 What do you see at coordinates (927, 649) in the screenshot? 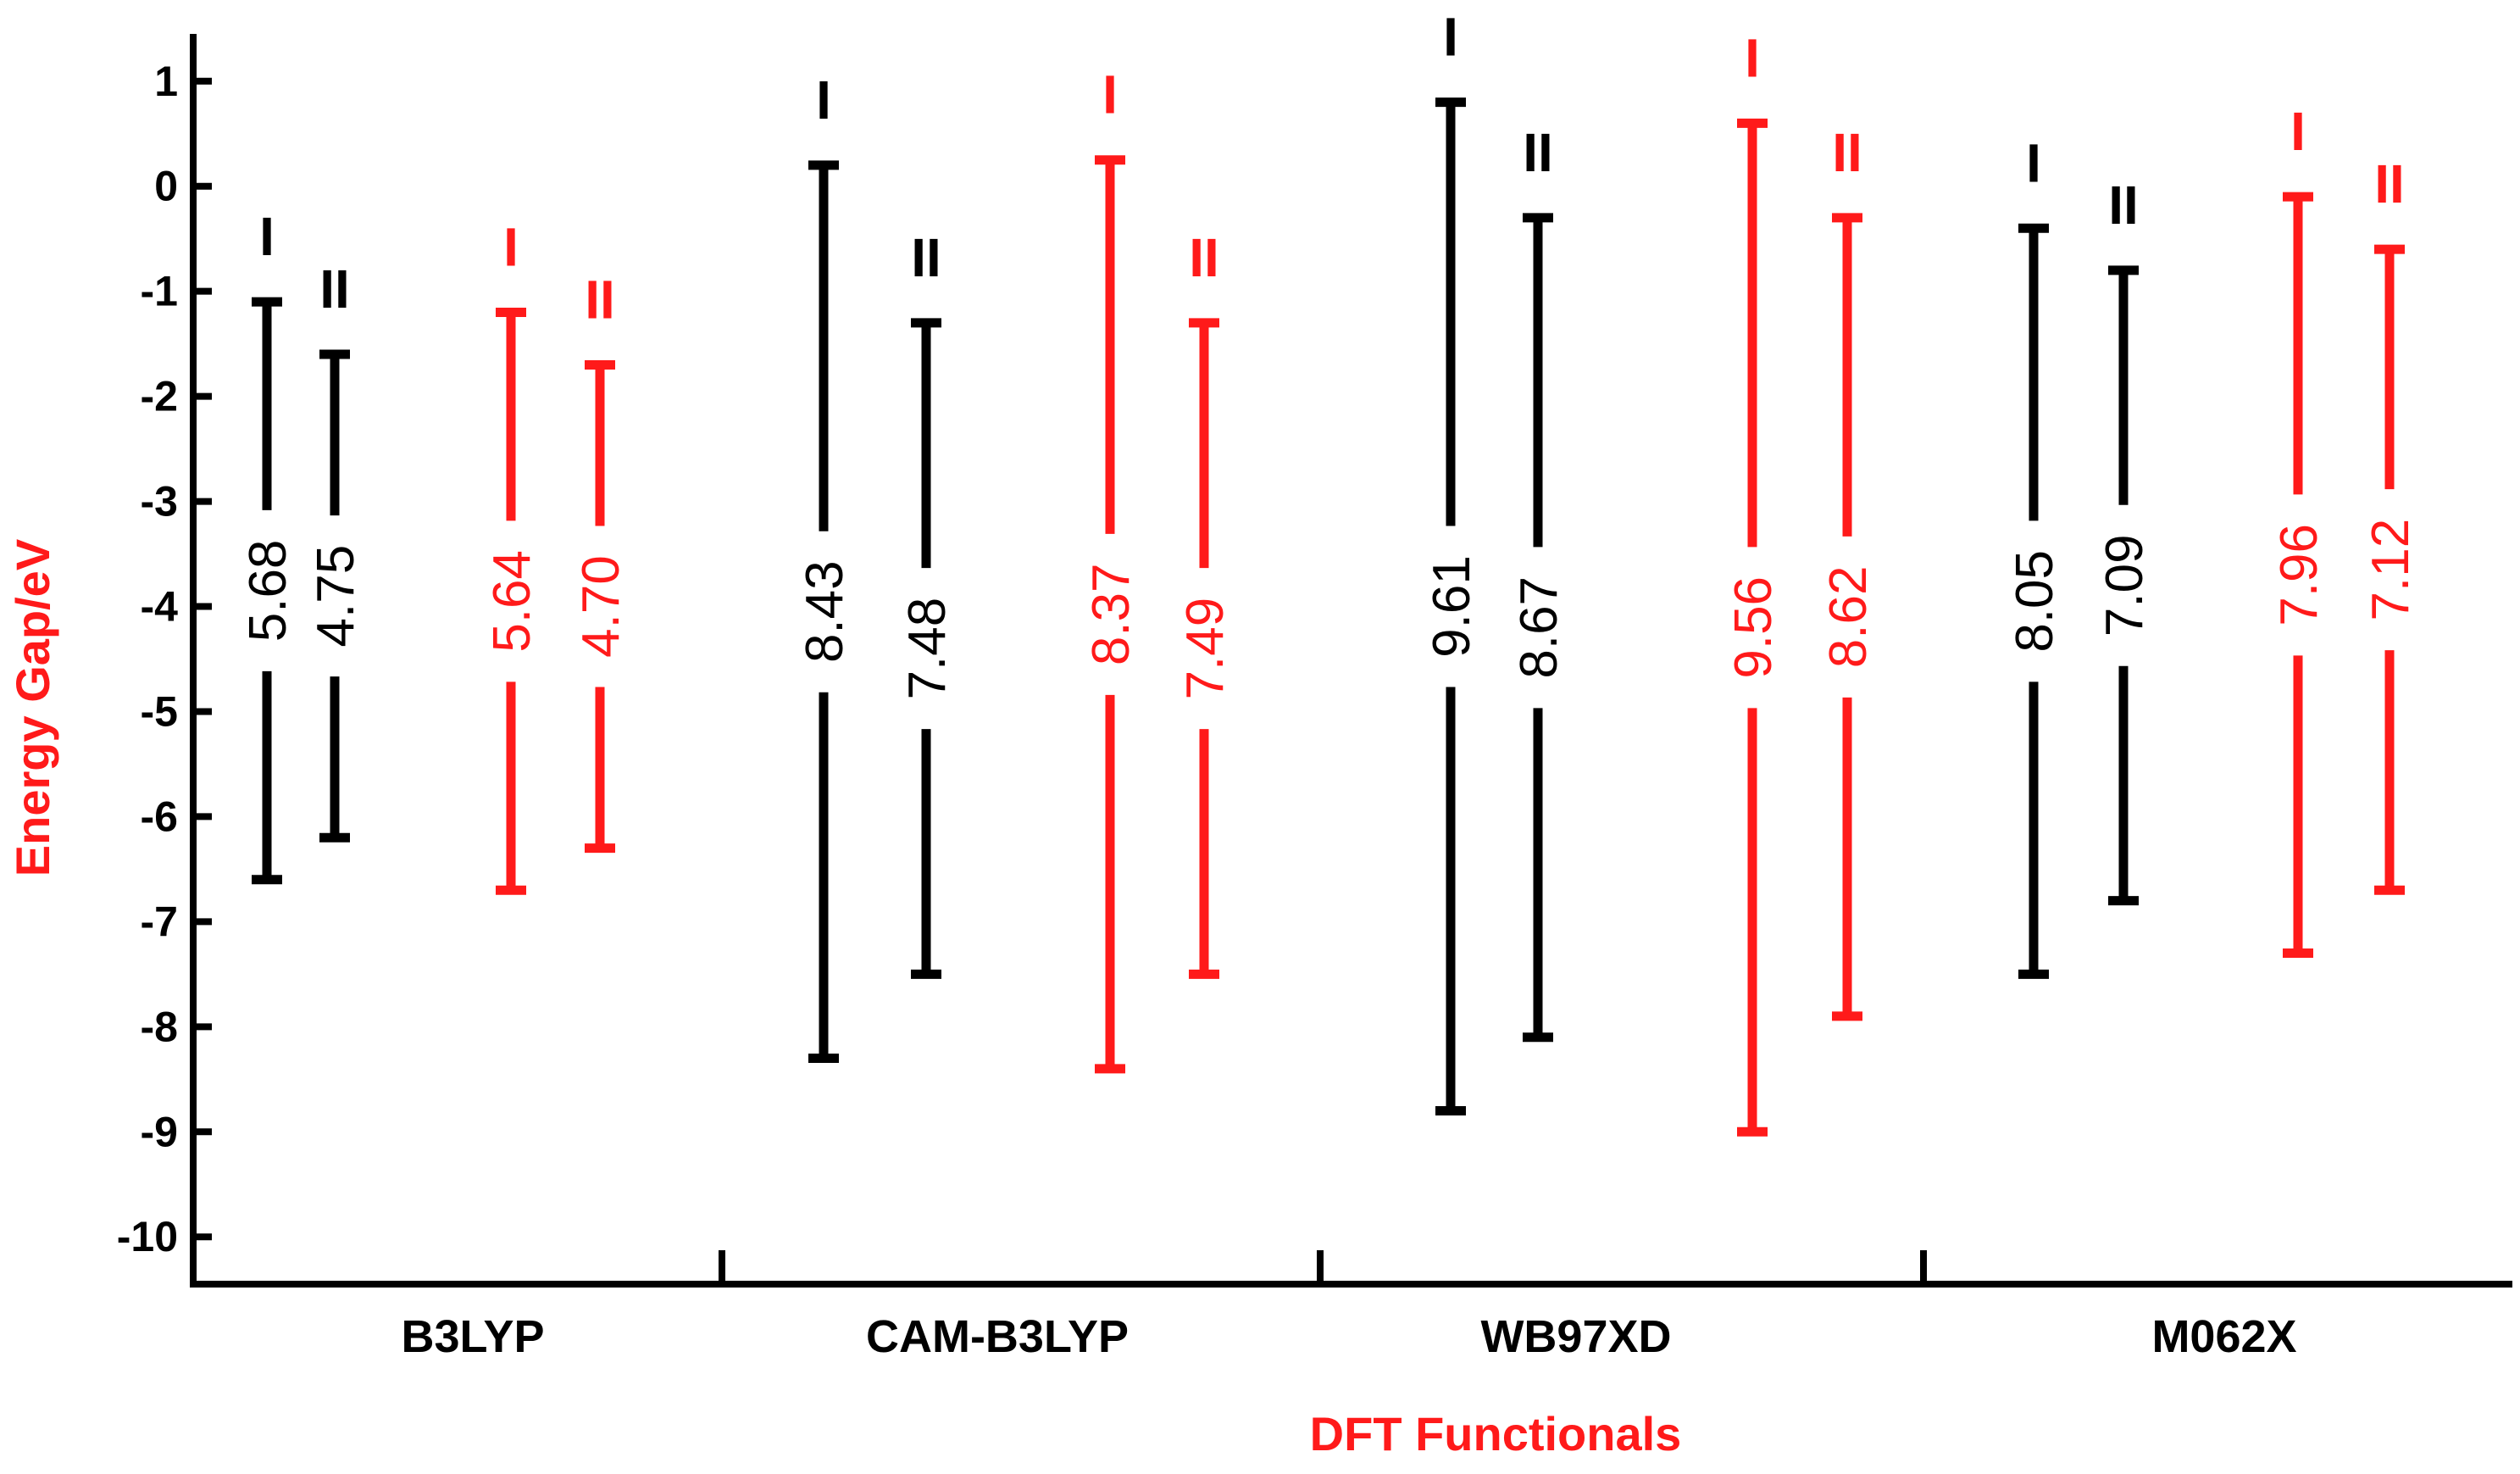
I see `gap-value-label: 7.48` at bounding box center [927, 649].